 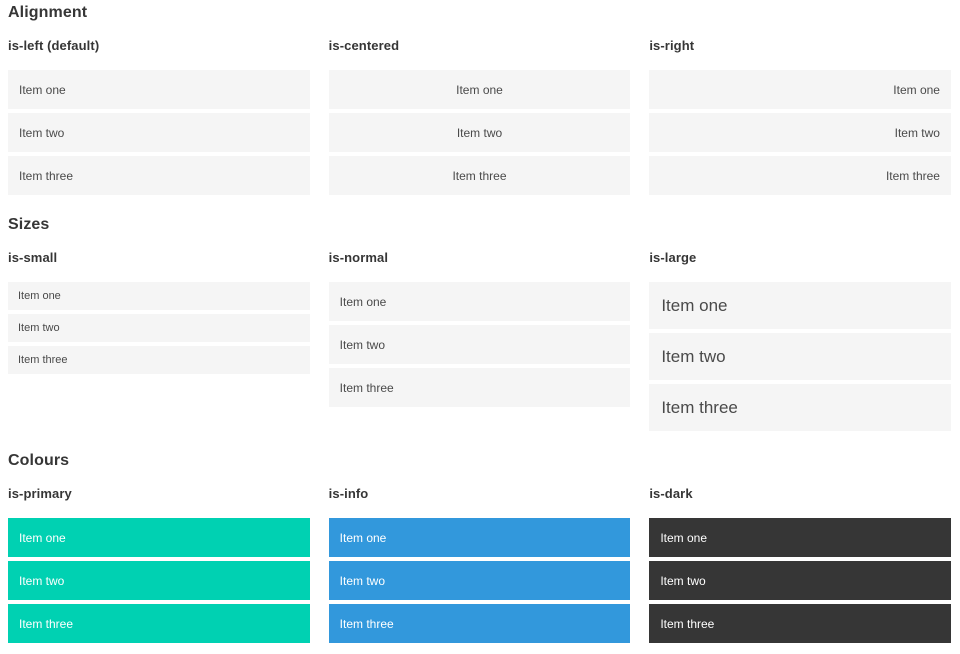 I want to click on section-title: Sizes, so click(x=29, y=224).